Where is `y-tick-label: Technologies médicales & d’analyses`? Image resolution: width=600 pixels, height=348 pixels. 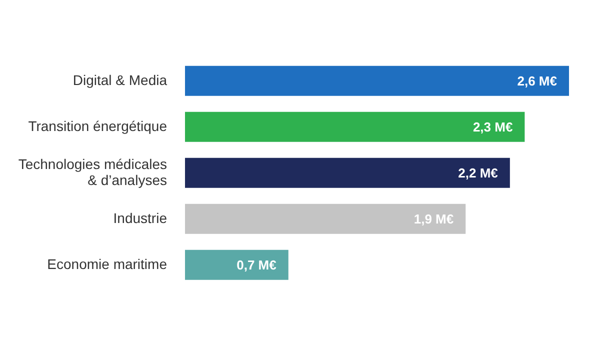 y-tick-label: Technologies médicales & d’analyses is located at coordinates (92, 172).